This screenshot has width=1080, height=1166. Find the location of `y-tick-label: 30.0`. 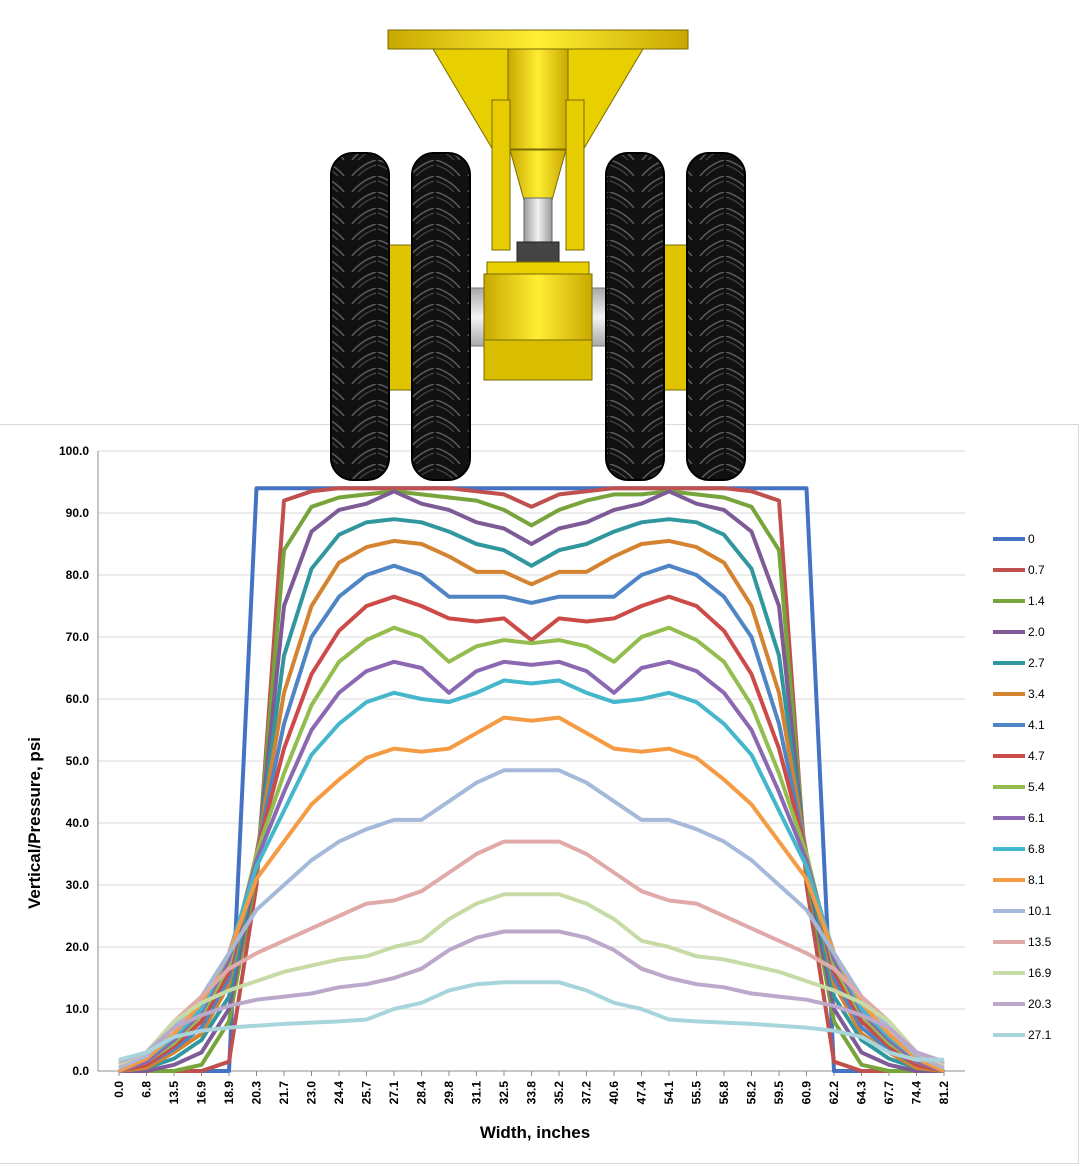

y-tick-label: 30.0 is located at coordinates (78, 885).